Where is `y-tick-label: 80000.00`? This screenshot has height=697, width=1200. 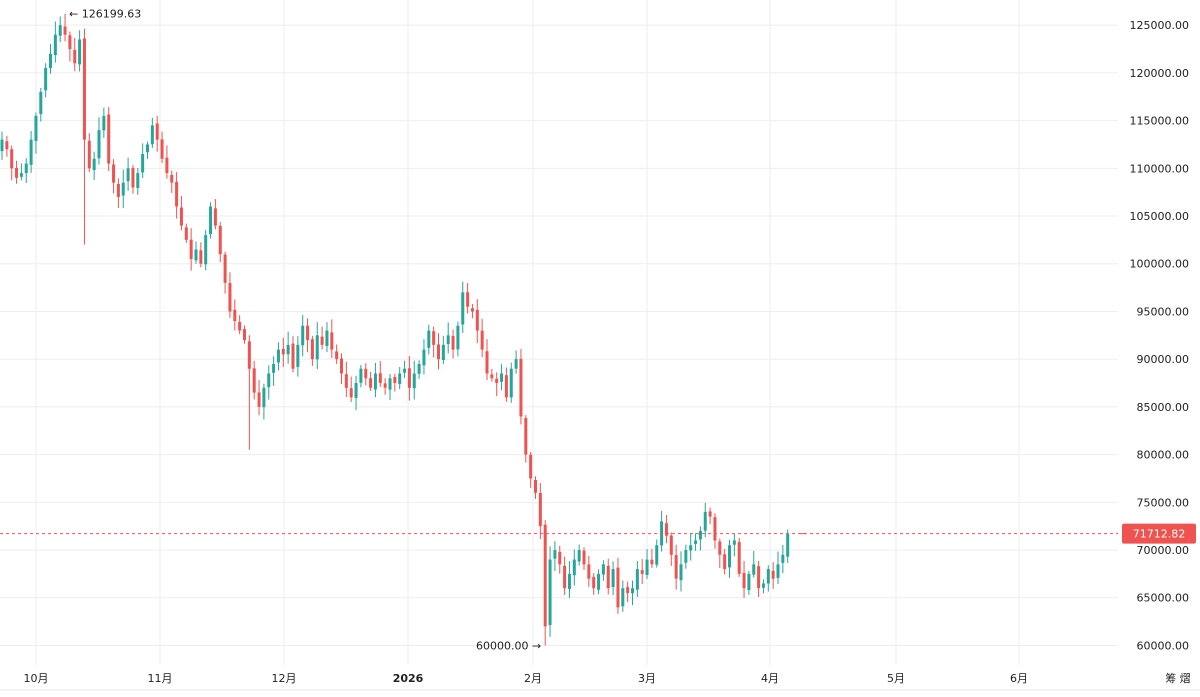 y-tick-label: 80000.00 is located at coordinates (1163, 455).